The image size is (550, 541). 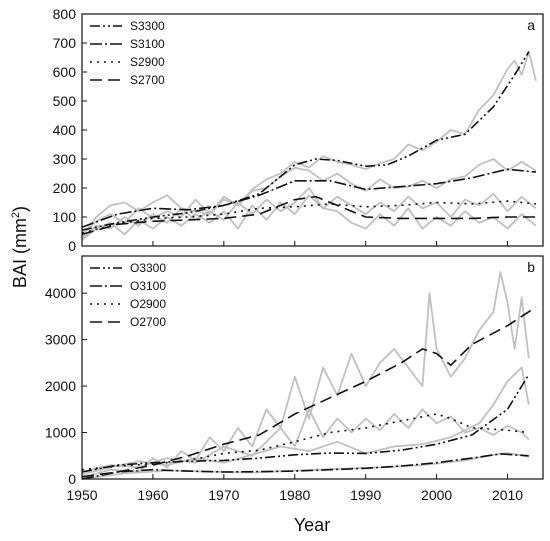 I want to click on panel-b-legend-label-o2900: O2900, so click(x=148, y=304).